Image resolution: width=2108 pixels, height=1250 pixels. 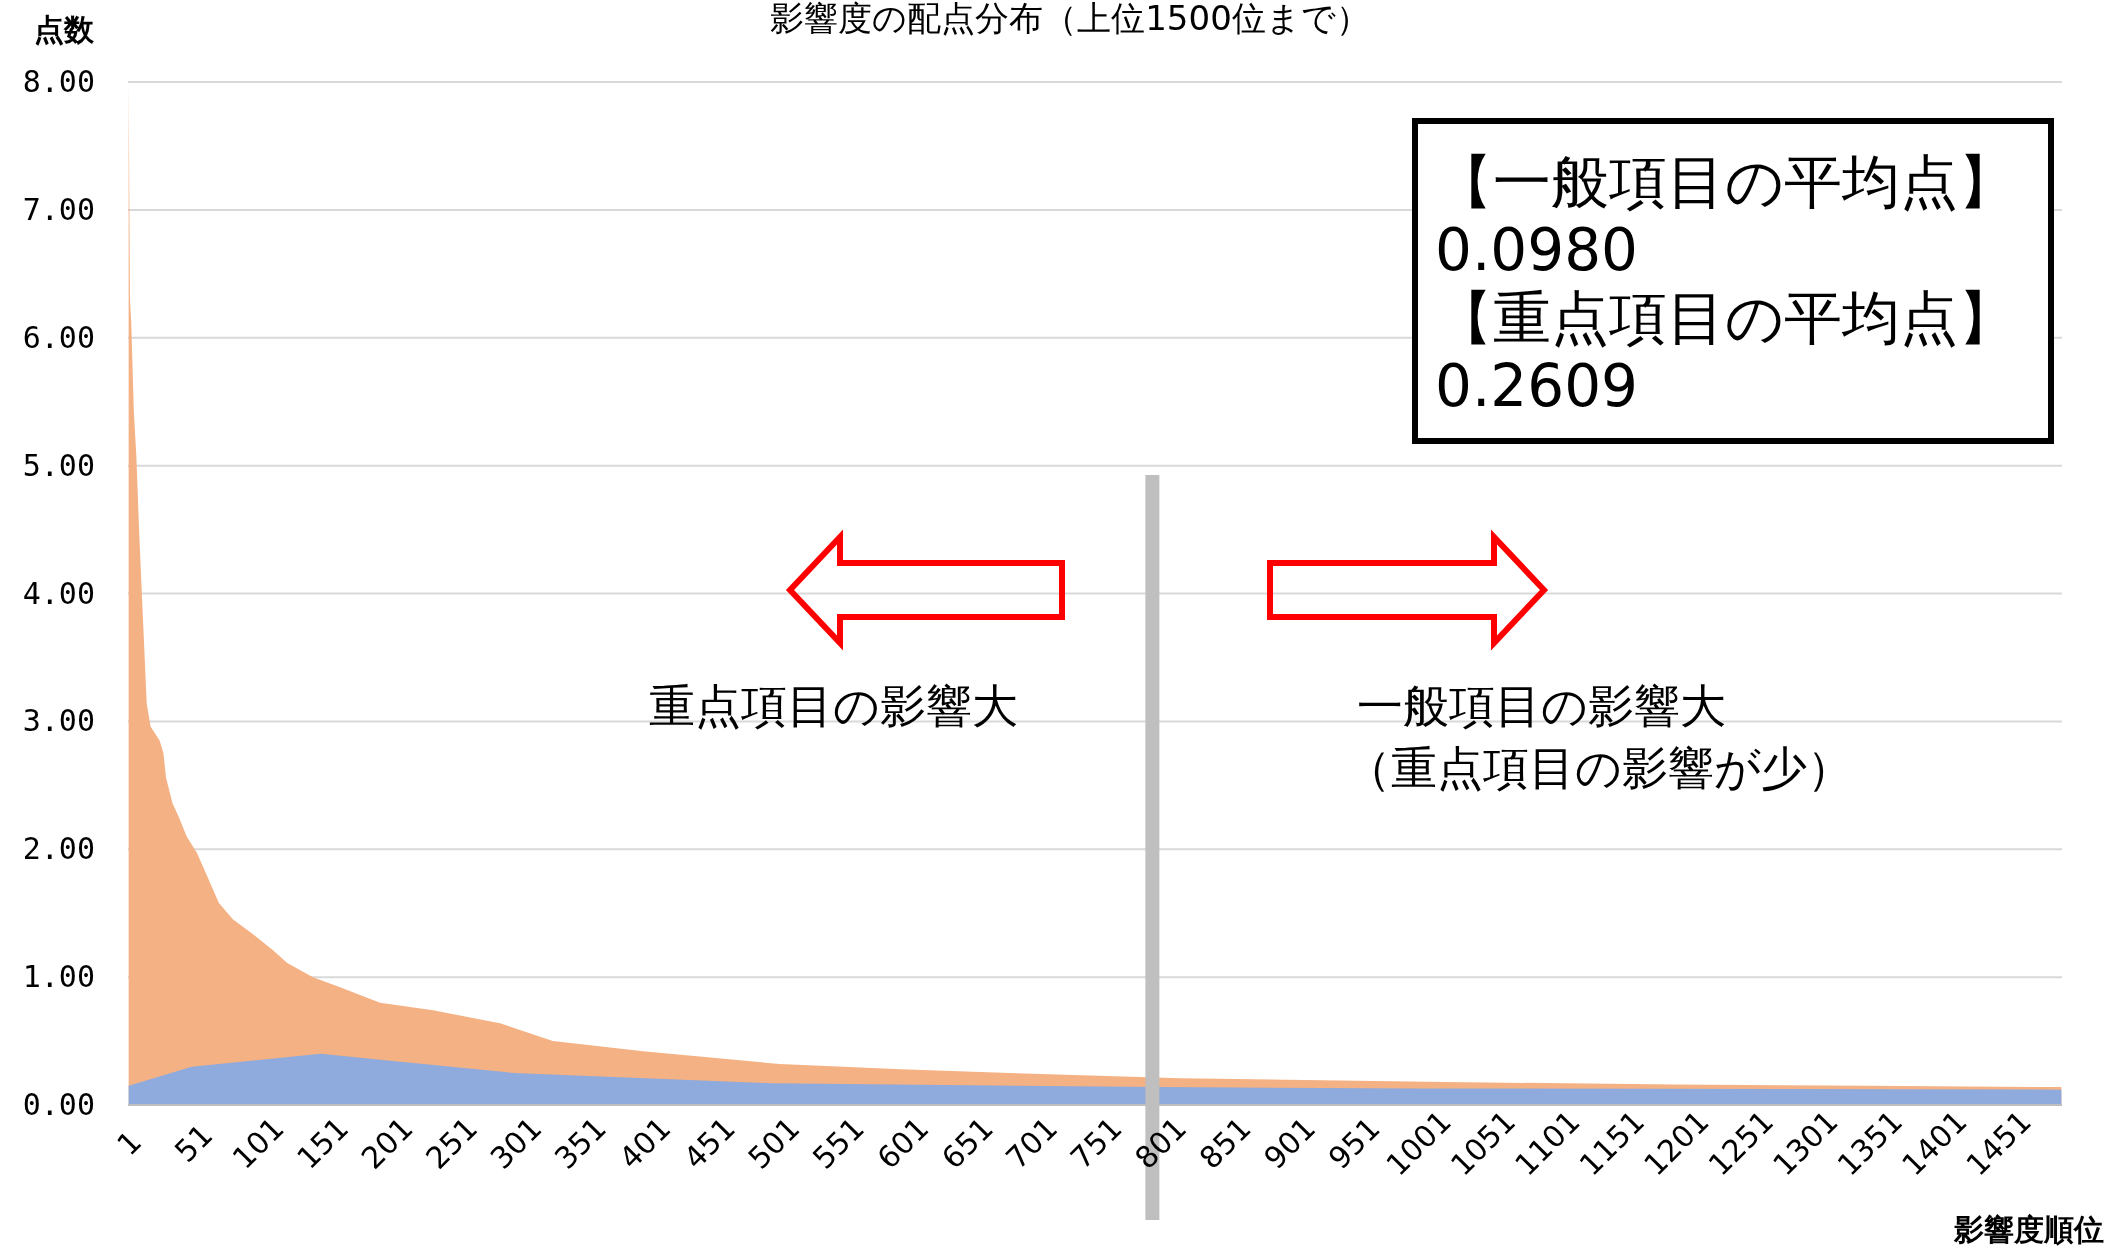 I want to click on x-tick-label: 101, so click(x=258, y=1143).